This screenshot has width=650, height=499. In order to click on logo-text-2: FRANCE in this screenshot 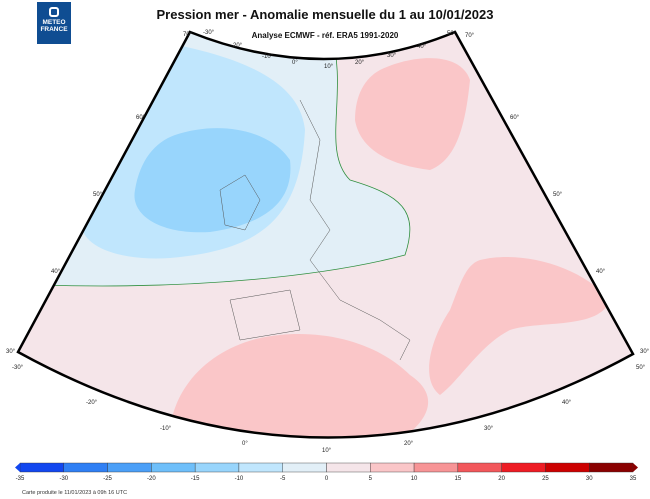, I will do `click(54, 29)`.